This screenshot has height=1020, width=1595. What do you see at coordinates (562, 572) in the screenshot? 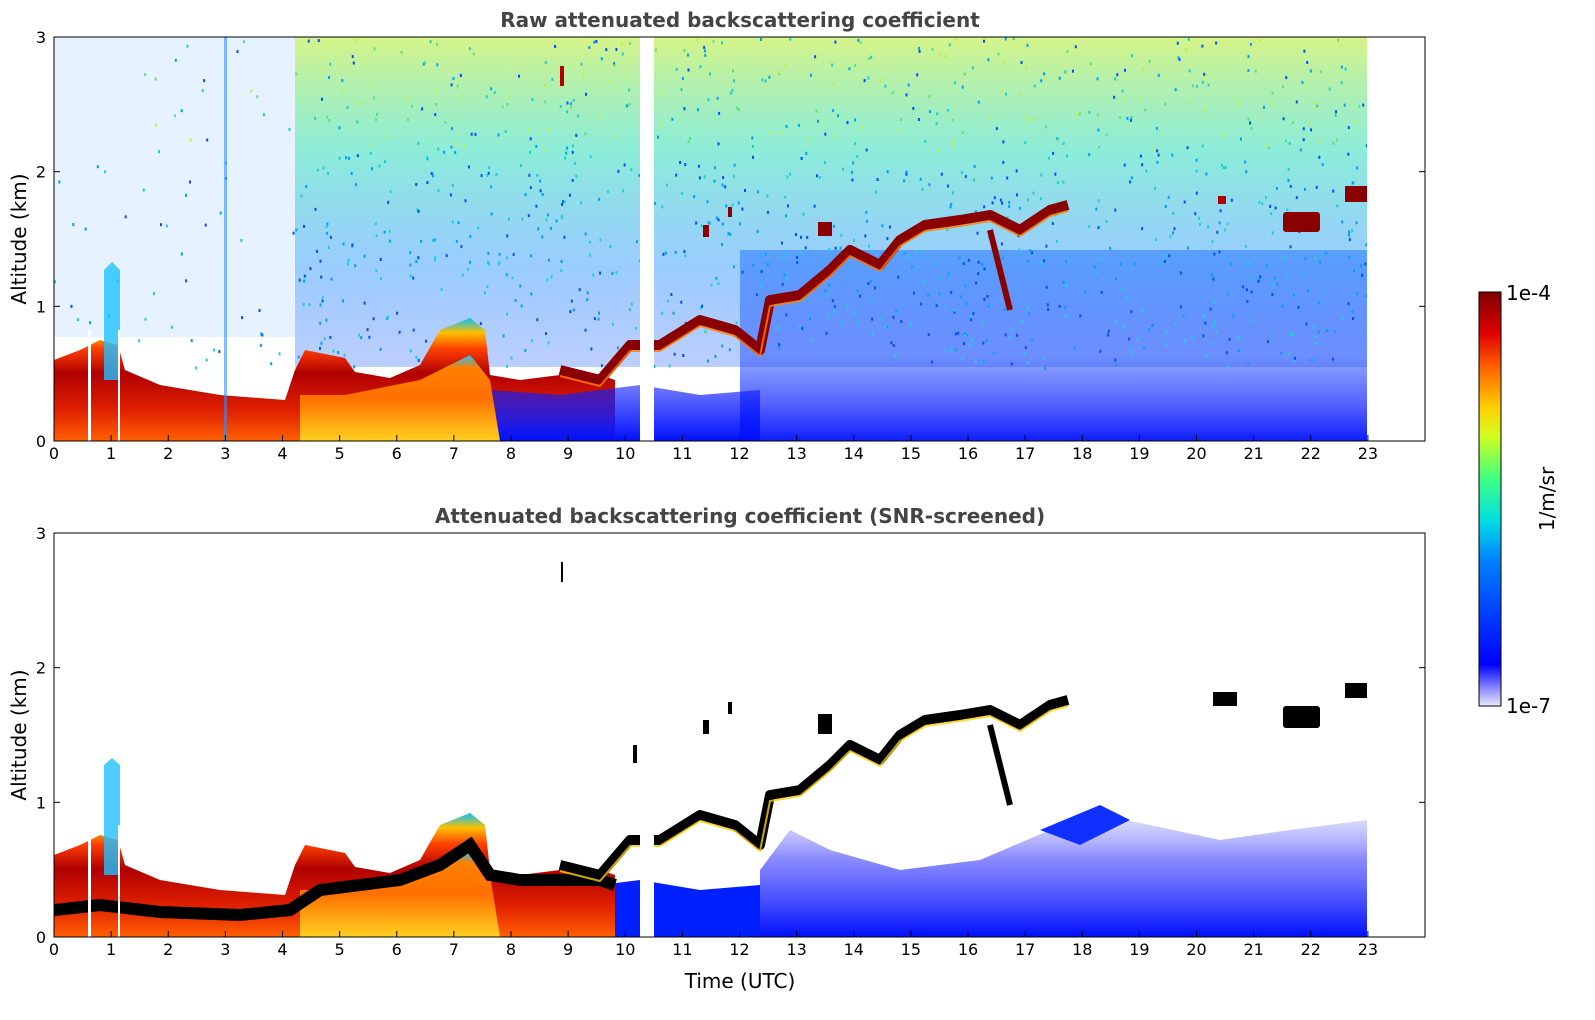
I see `screened-mark` at bounding box center [562, 572].